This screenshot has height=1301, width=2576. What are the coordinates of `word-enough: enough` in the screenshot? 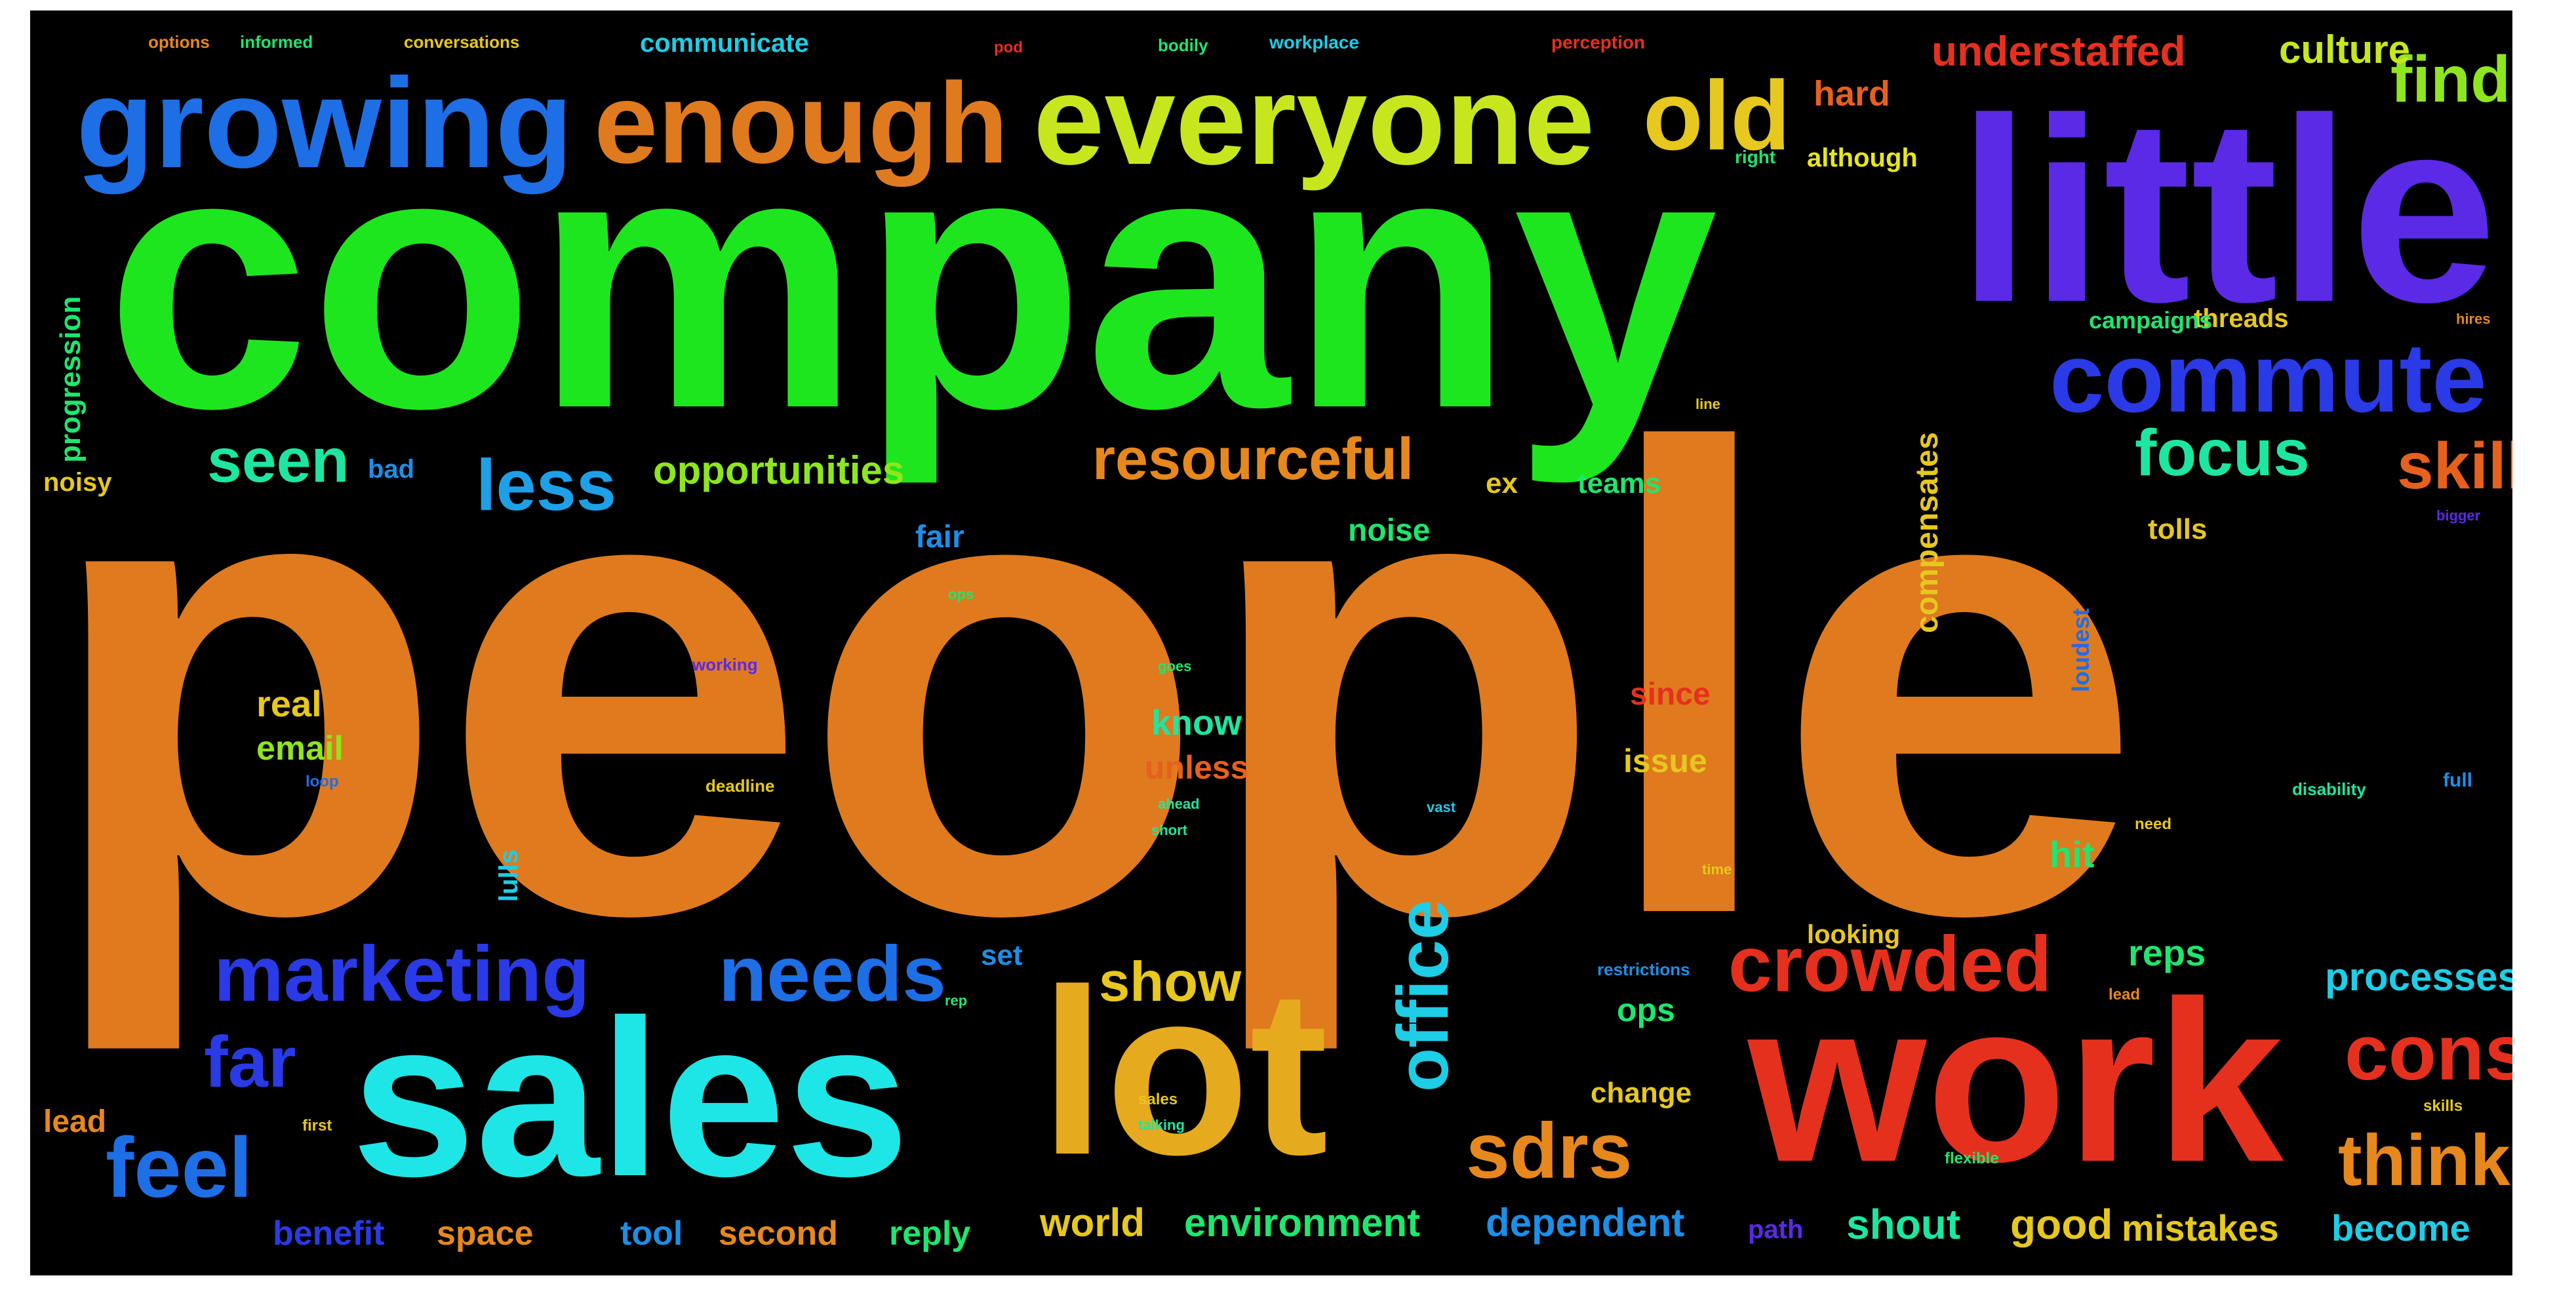 It's located at (801, 124).